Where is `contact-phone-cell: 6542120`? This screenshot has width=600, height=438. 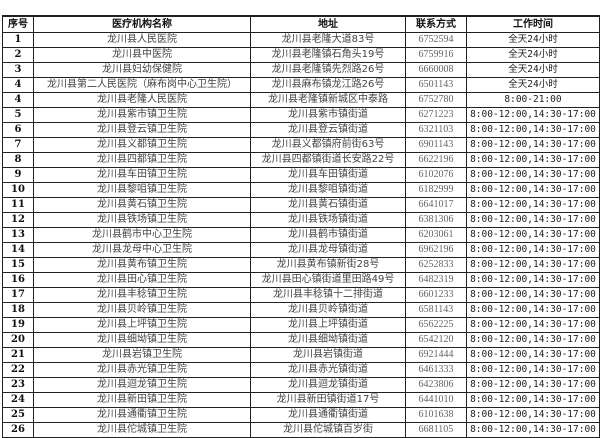
contact-phone-cell: 6542120 is located at coordinates (436, 340).